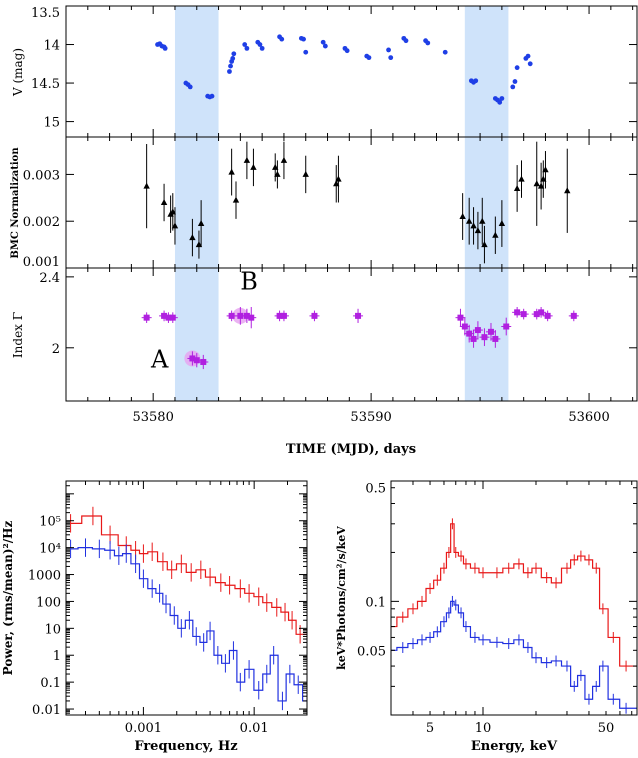  I want to click on ytick-label: 13.5, so click(45, 13).